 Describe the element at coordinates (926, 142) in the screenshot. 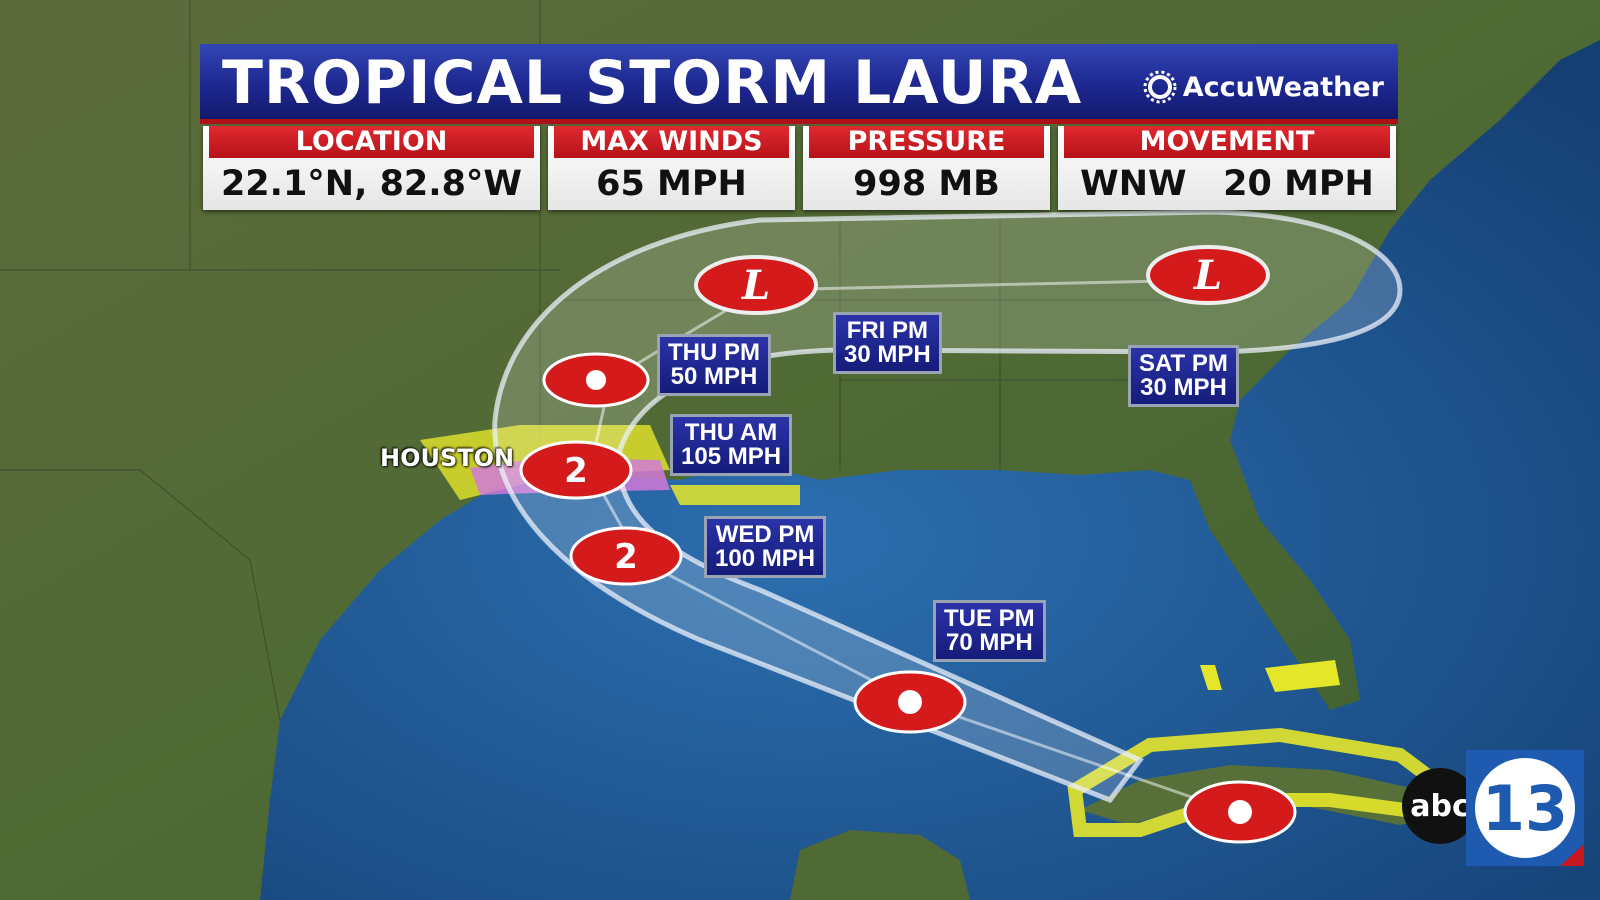

I see `stat-label: PRESSURE` at that location.